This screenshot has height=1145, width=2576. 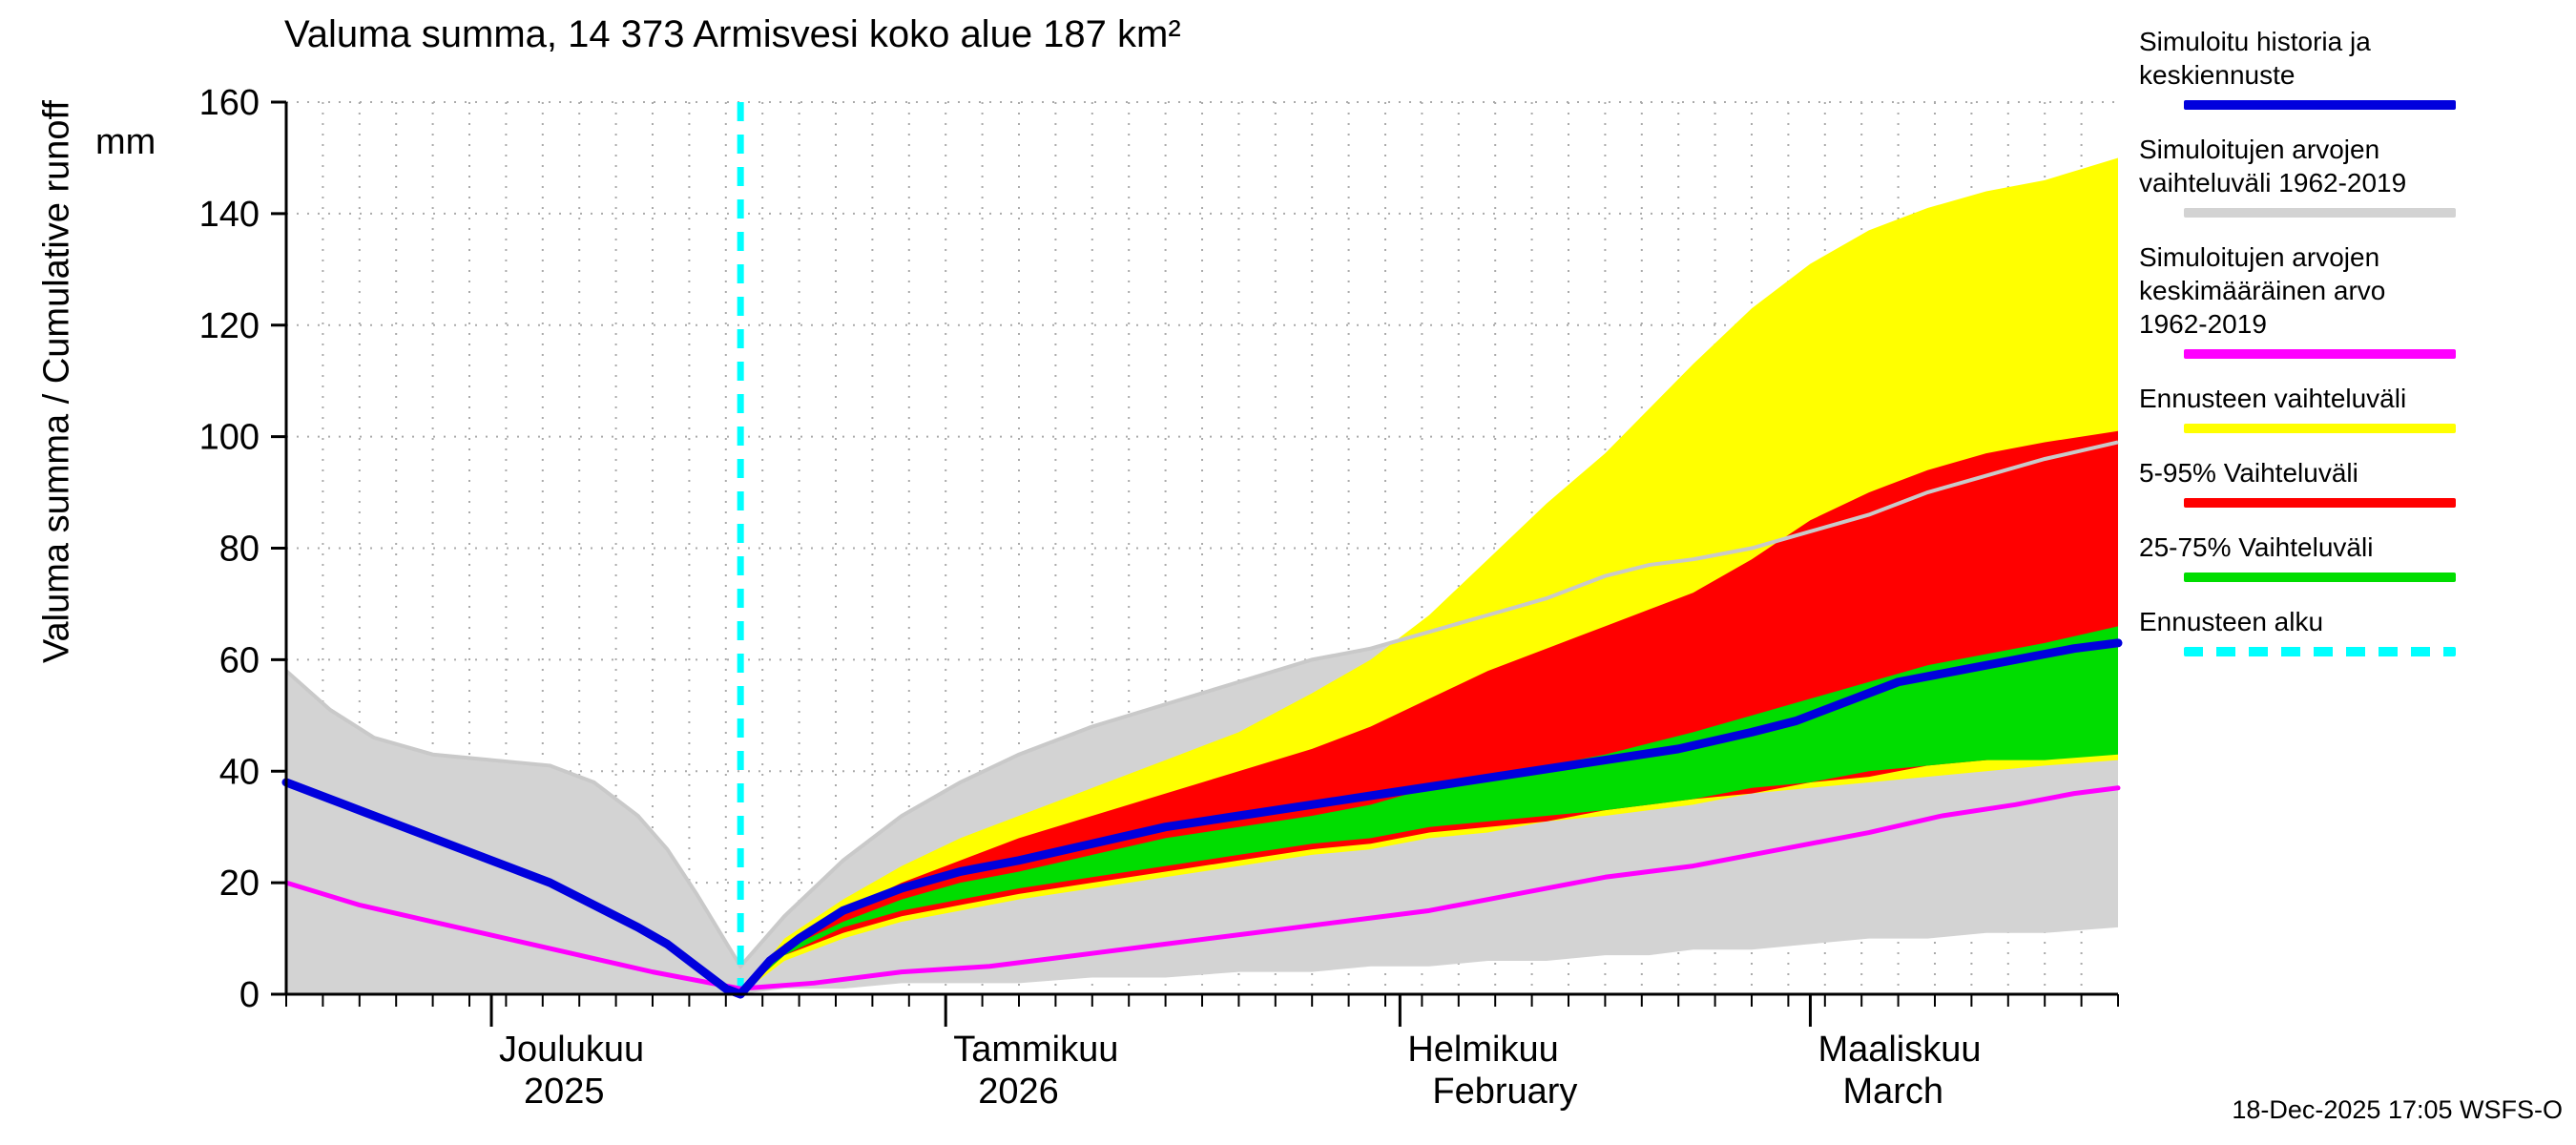 I want to click on y-tick-label: 120, so click(x=229, y=326).